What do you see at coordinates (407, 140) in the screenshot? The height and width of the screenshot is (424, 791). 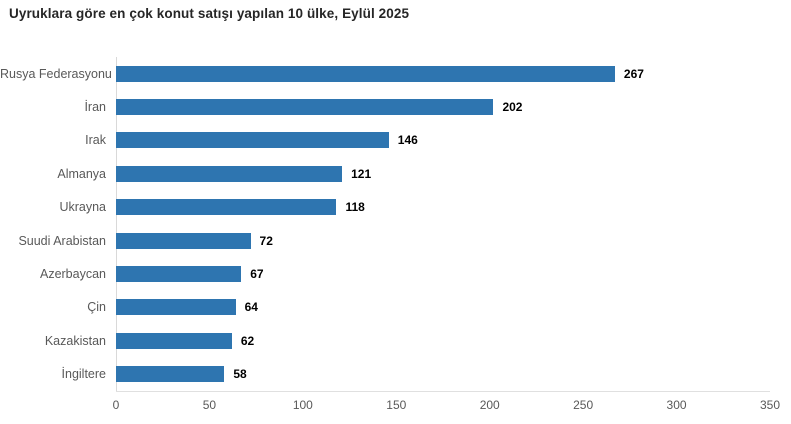 I see `value-label: 146` at bounding box center [407, 140].